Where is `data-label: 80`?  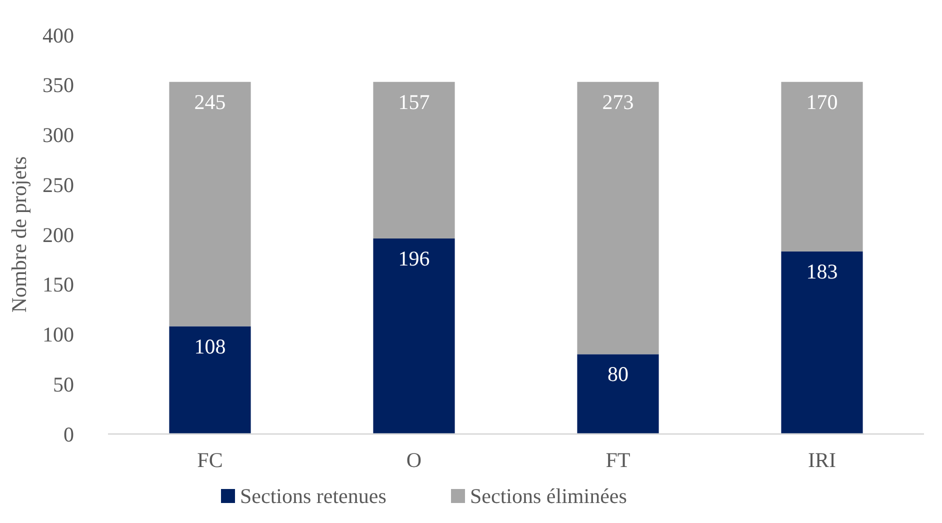 data-label: 80 is located at coordinates (618, 374).